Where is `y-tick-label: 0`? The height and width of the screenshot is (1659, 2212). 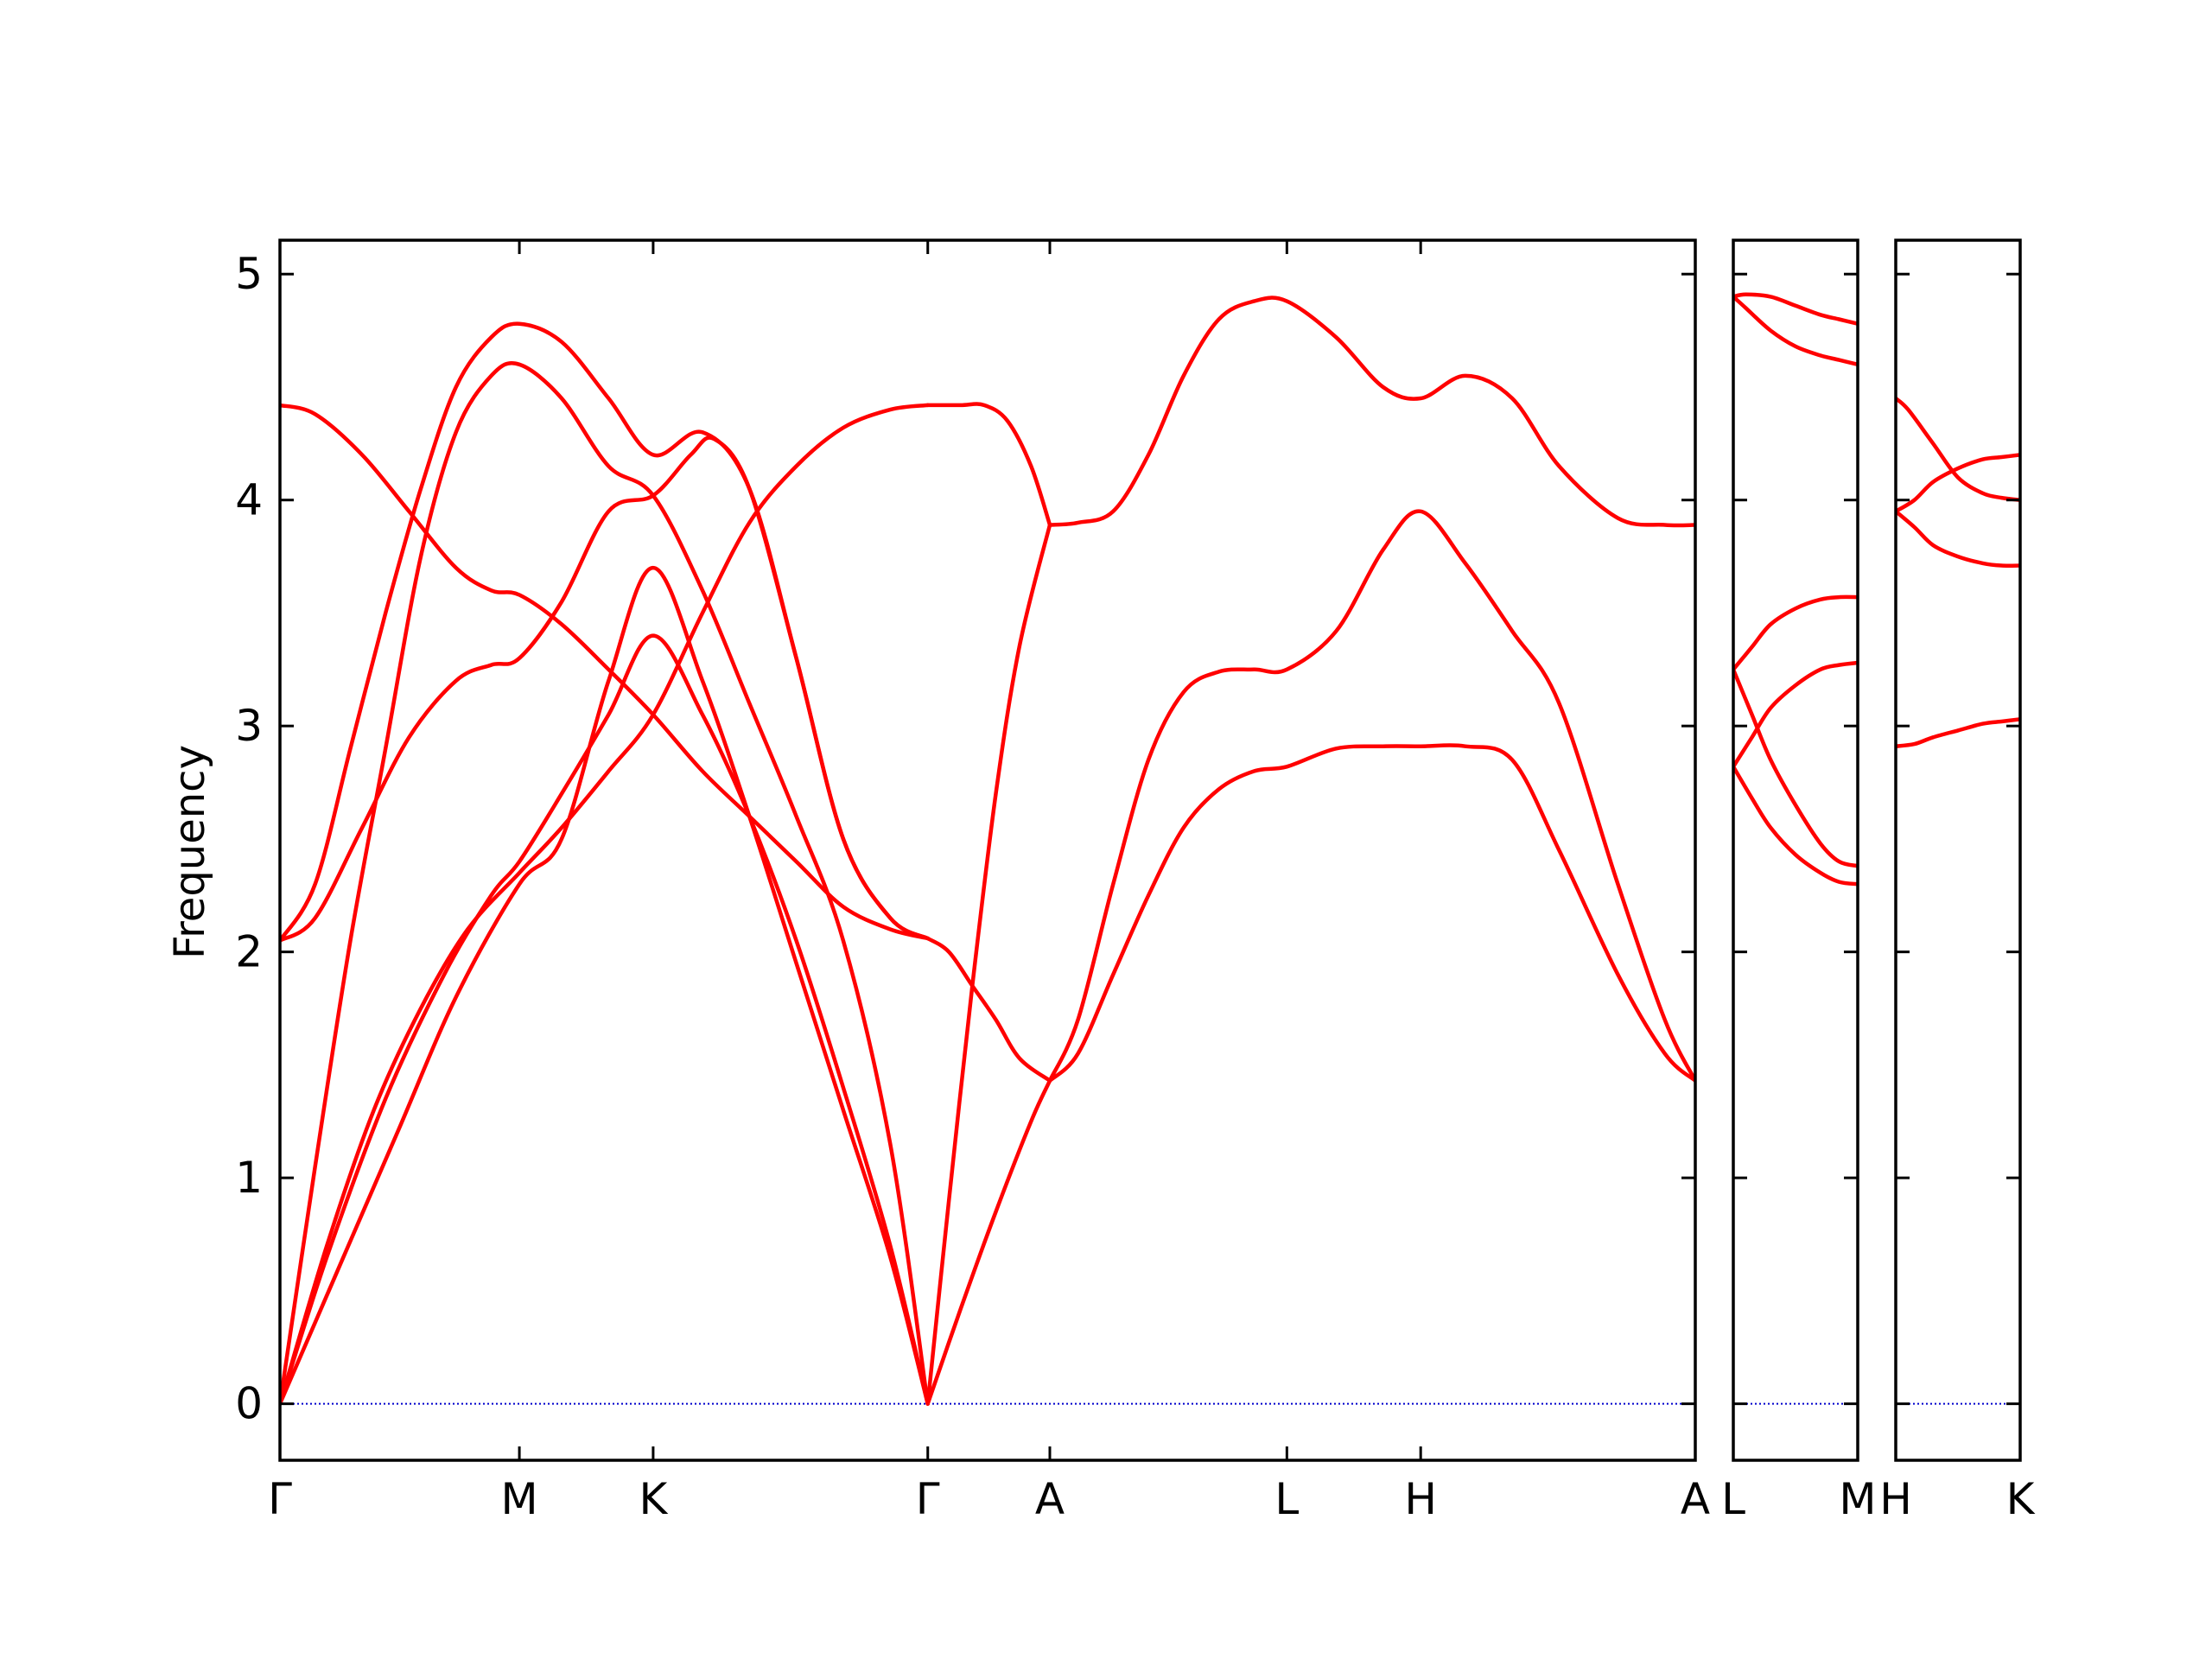 y-tick-label: 0 is located at coordinates (249, 1404).